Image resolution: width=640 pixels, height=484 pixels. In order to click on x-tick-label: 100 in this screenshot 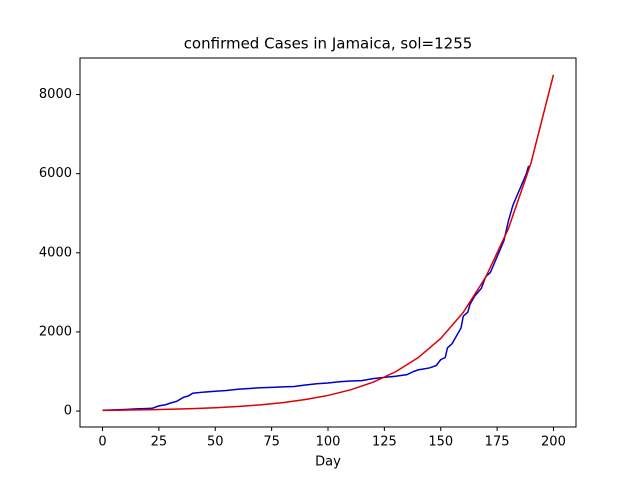, I will do `click(328, 442)`.